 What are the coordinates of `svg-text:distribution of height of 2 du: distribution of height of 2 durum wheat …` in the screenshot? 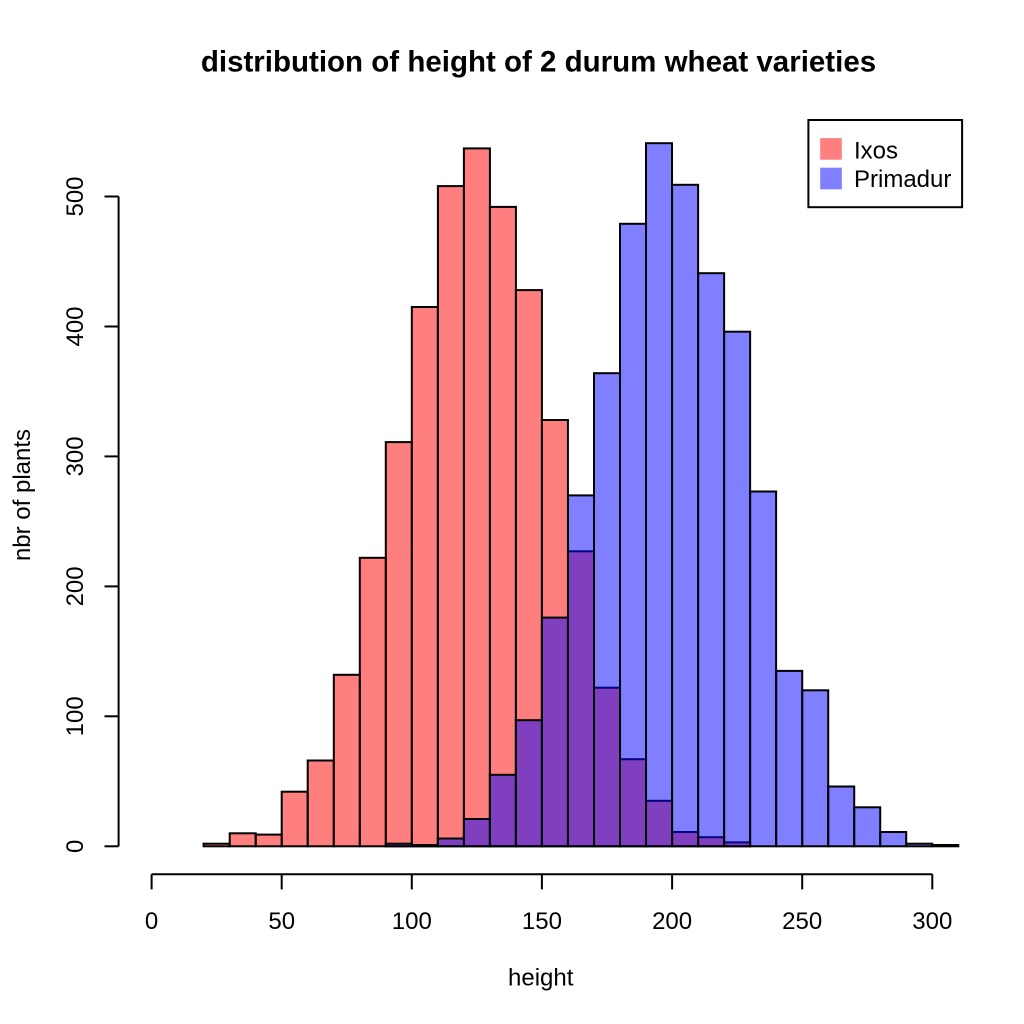 It's located at (538, 62).